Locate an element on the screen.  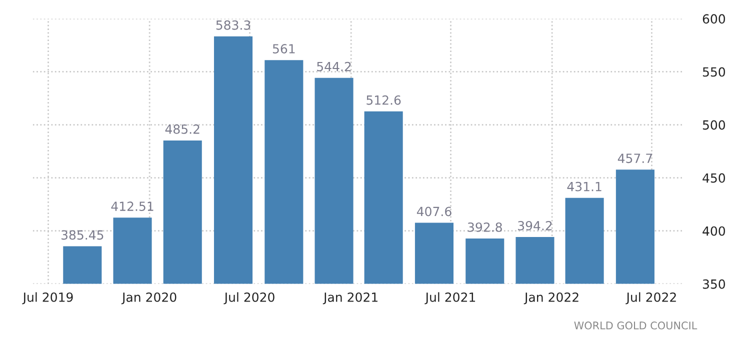
x-tick-label: Jul 2020 is located at coordinates (249, 298).